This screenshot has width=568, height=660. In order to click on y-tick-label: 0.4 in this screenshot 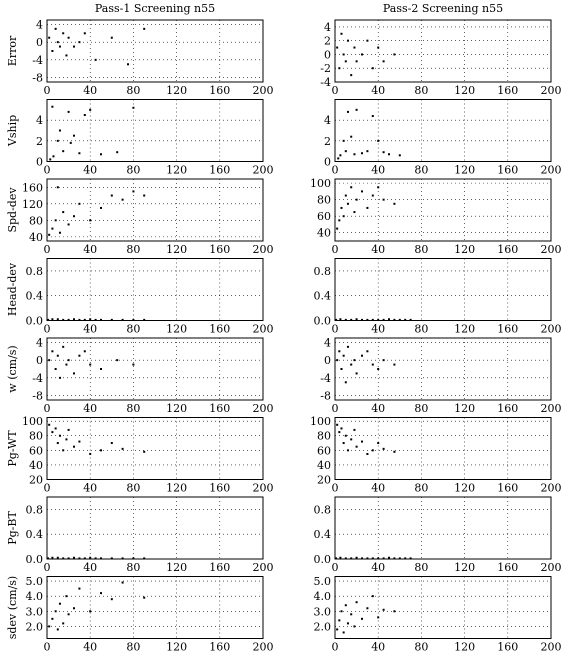, I will do `click(35, 296)`.